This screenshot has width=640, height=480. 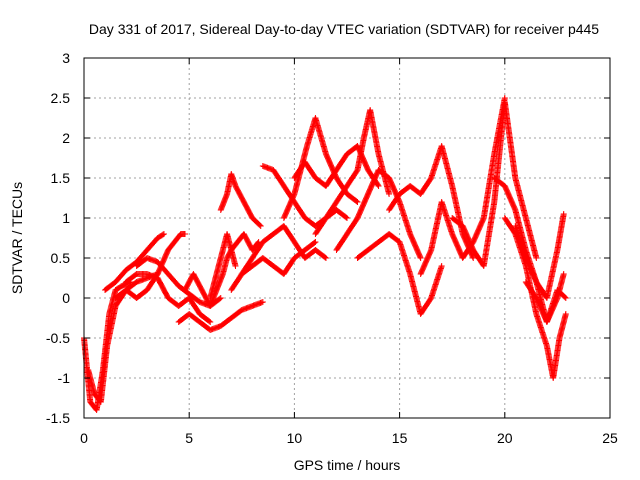 I want to click on y-tick-label: 1.5, so click(x=61, y=178).